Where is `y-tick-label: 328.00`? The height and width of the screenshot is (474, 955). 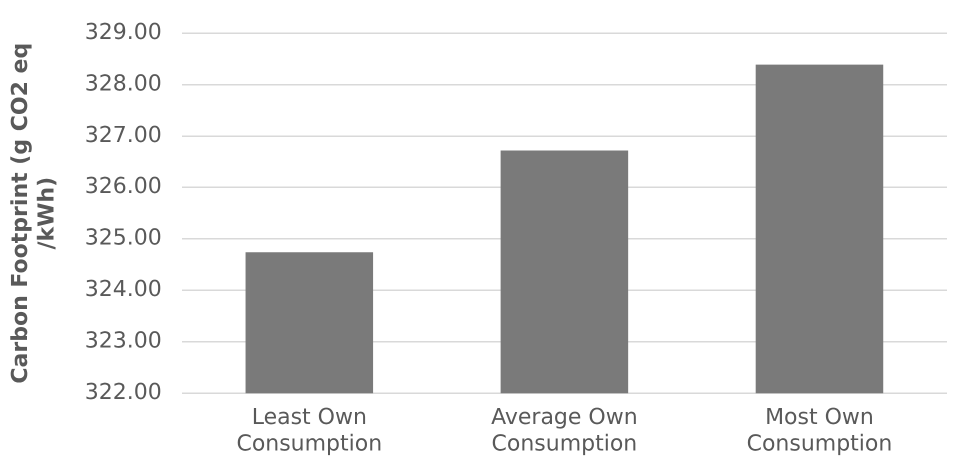 y-tick-label: 328.00 is located at coordinates (123, 83).